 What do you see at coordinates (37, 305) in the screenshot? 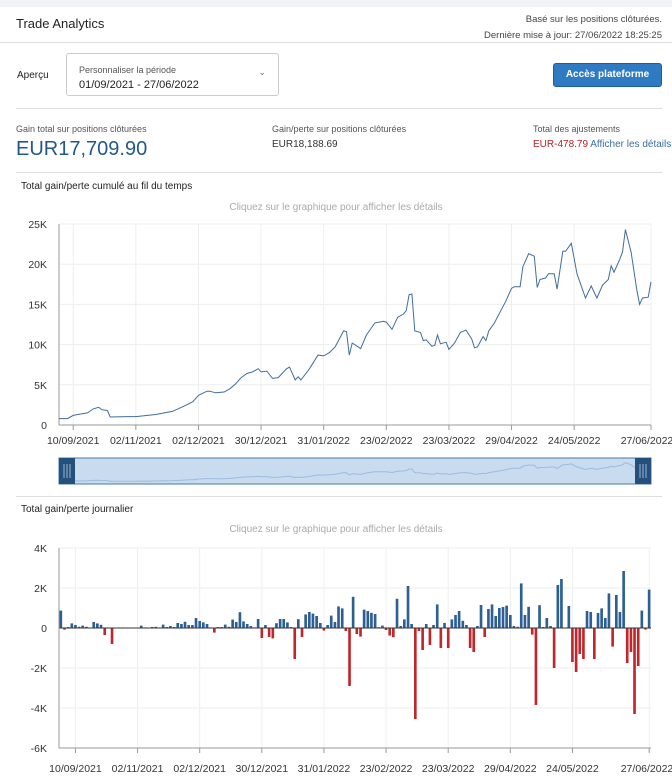
I see `y-tick-label: 15K` at bounding box center [37, 305].